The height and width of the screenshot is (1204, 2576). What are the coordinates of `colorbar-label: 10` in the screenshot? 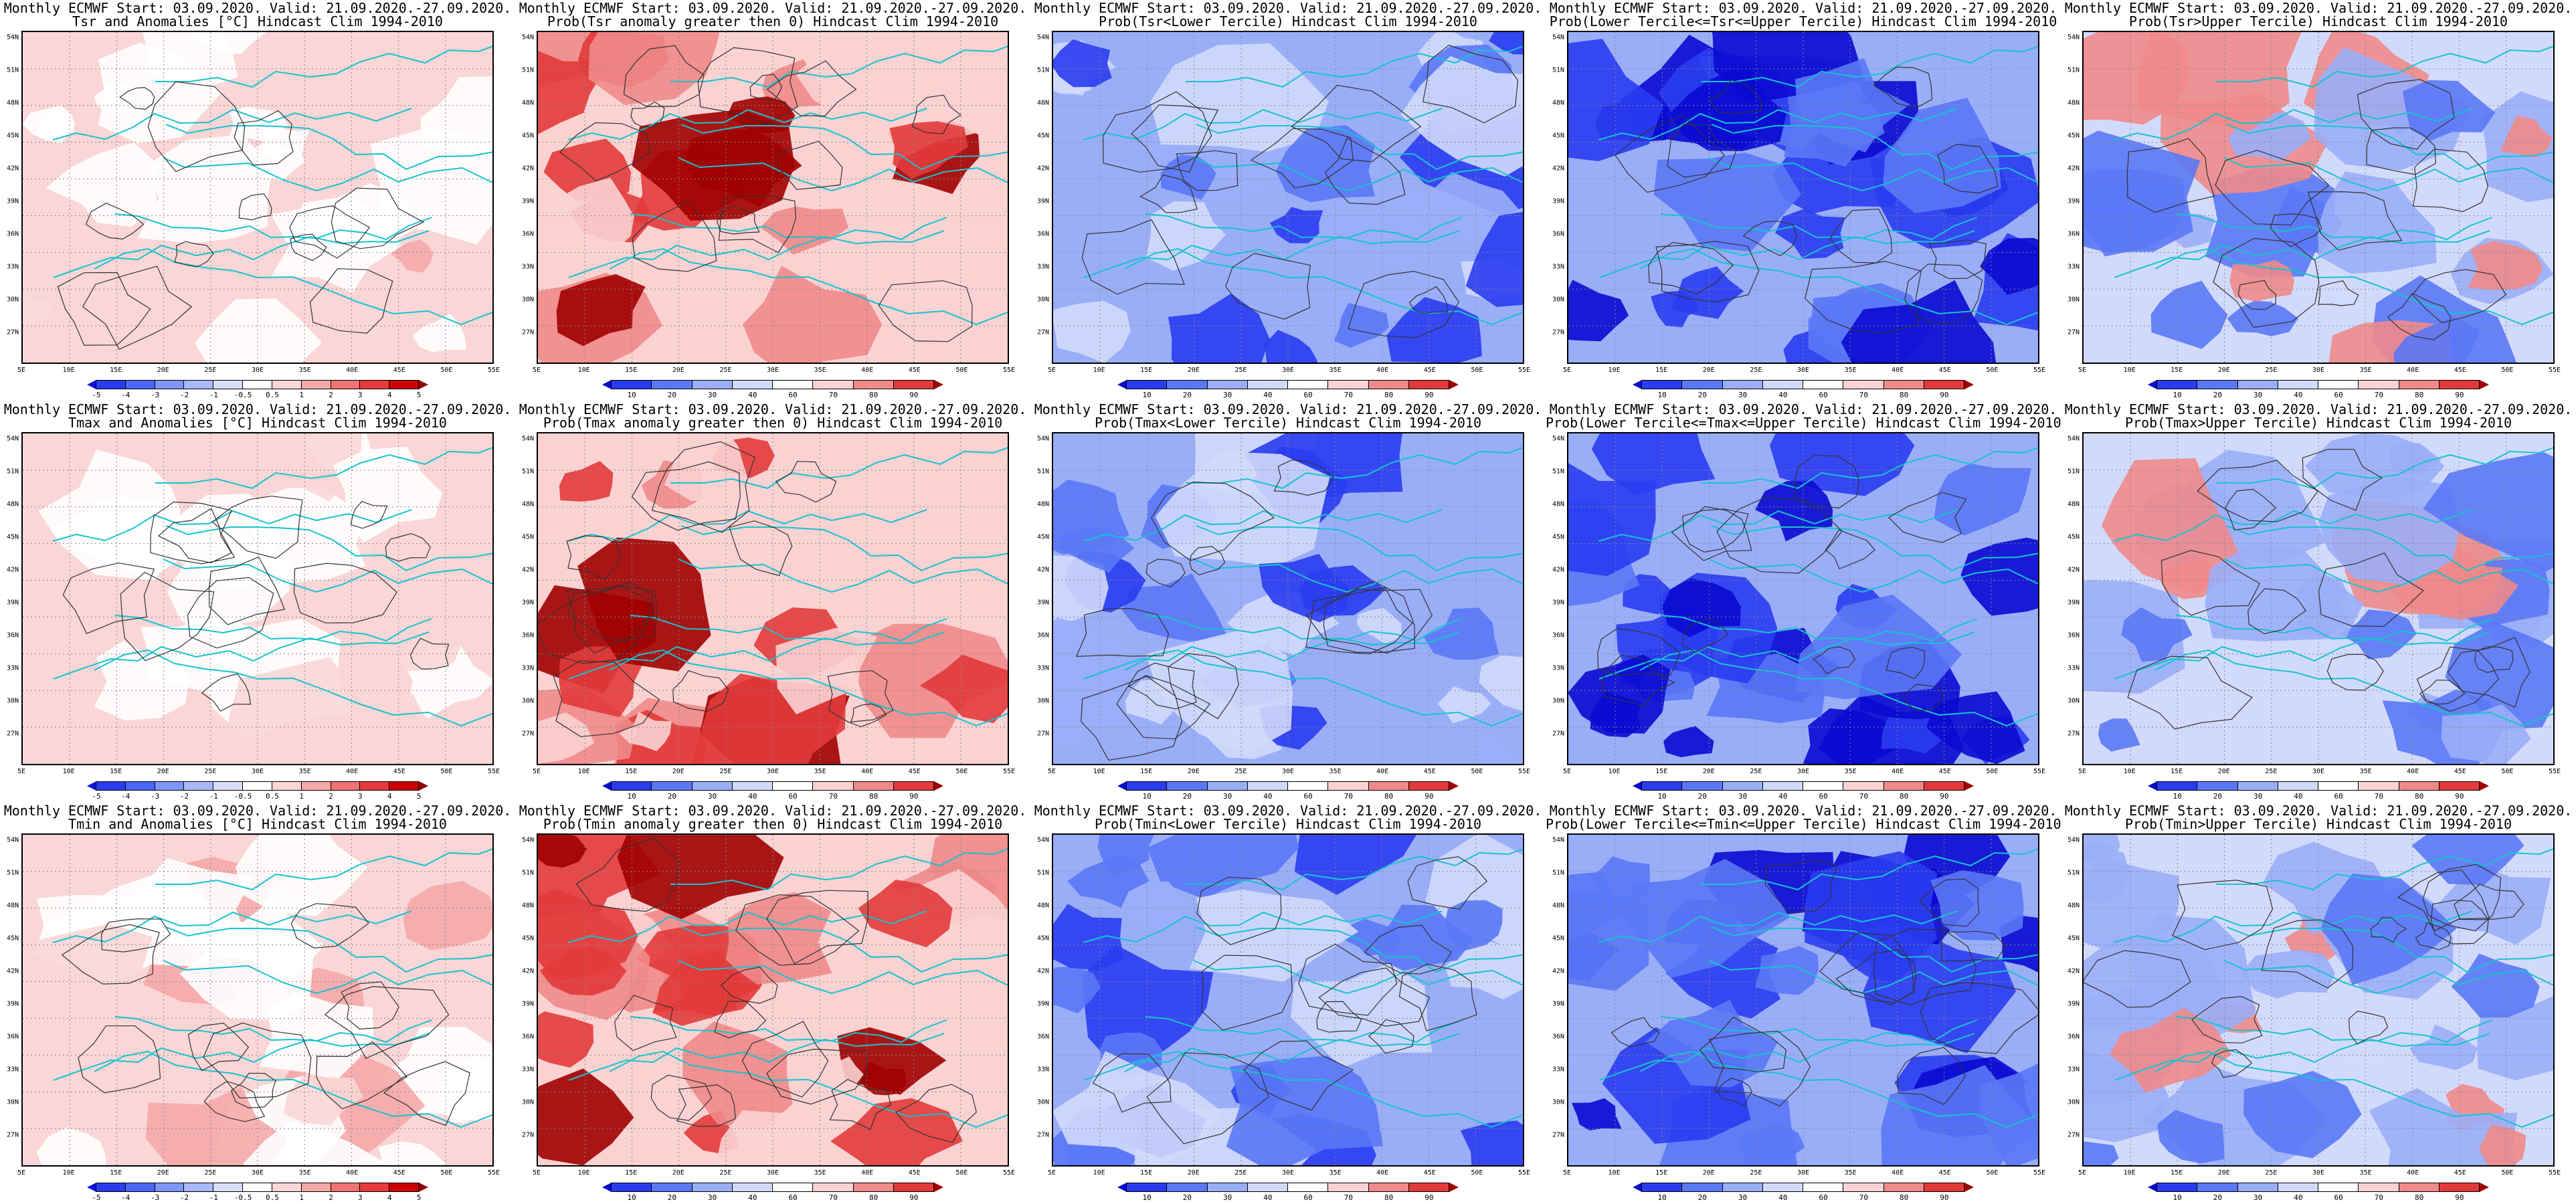 It's located at (631, 796).